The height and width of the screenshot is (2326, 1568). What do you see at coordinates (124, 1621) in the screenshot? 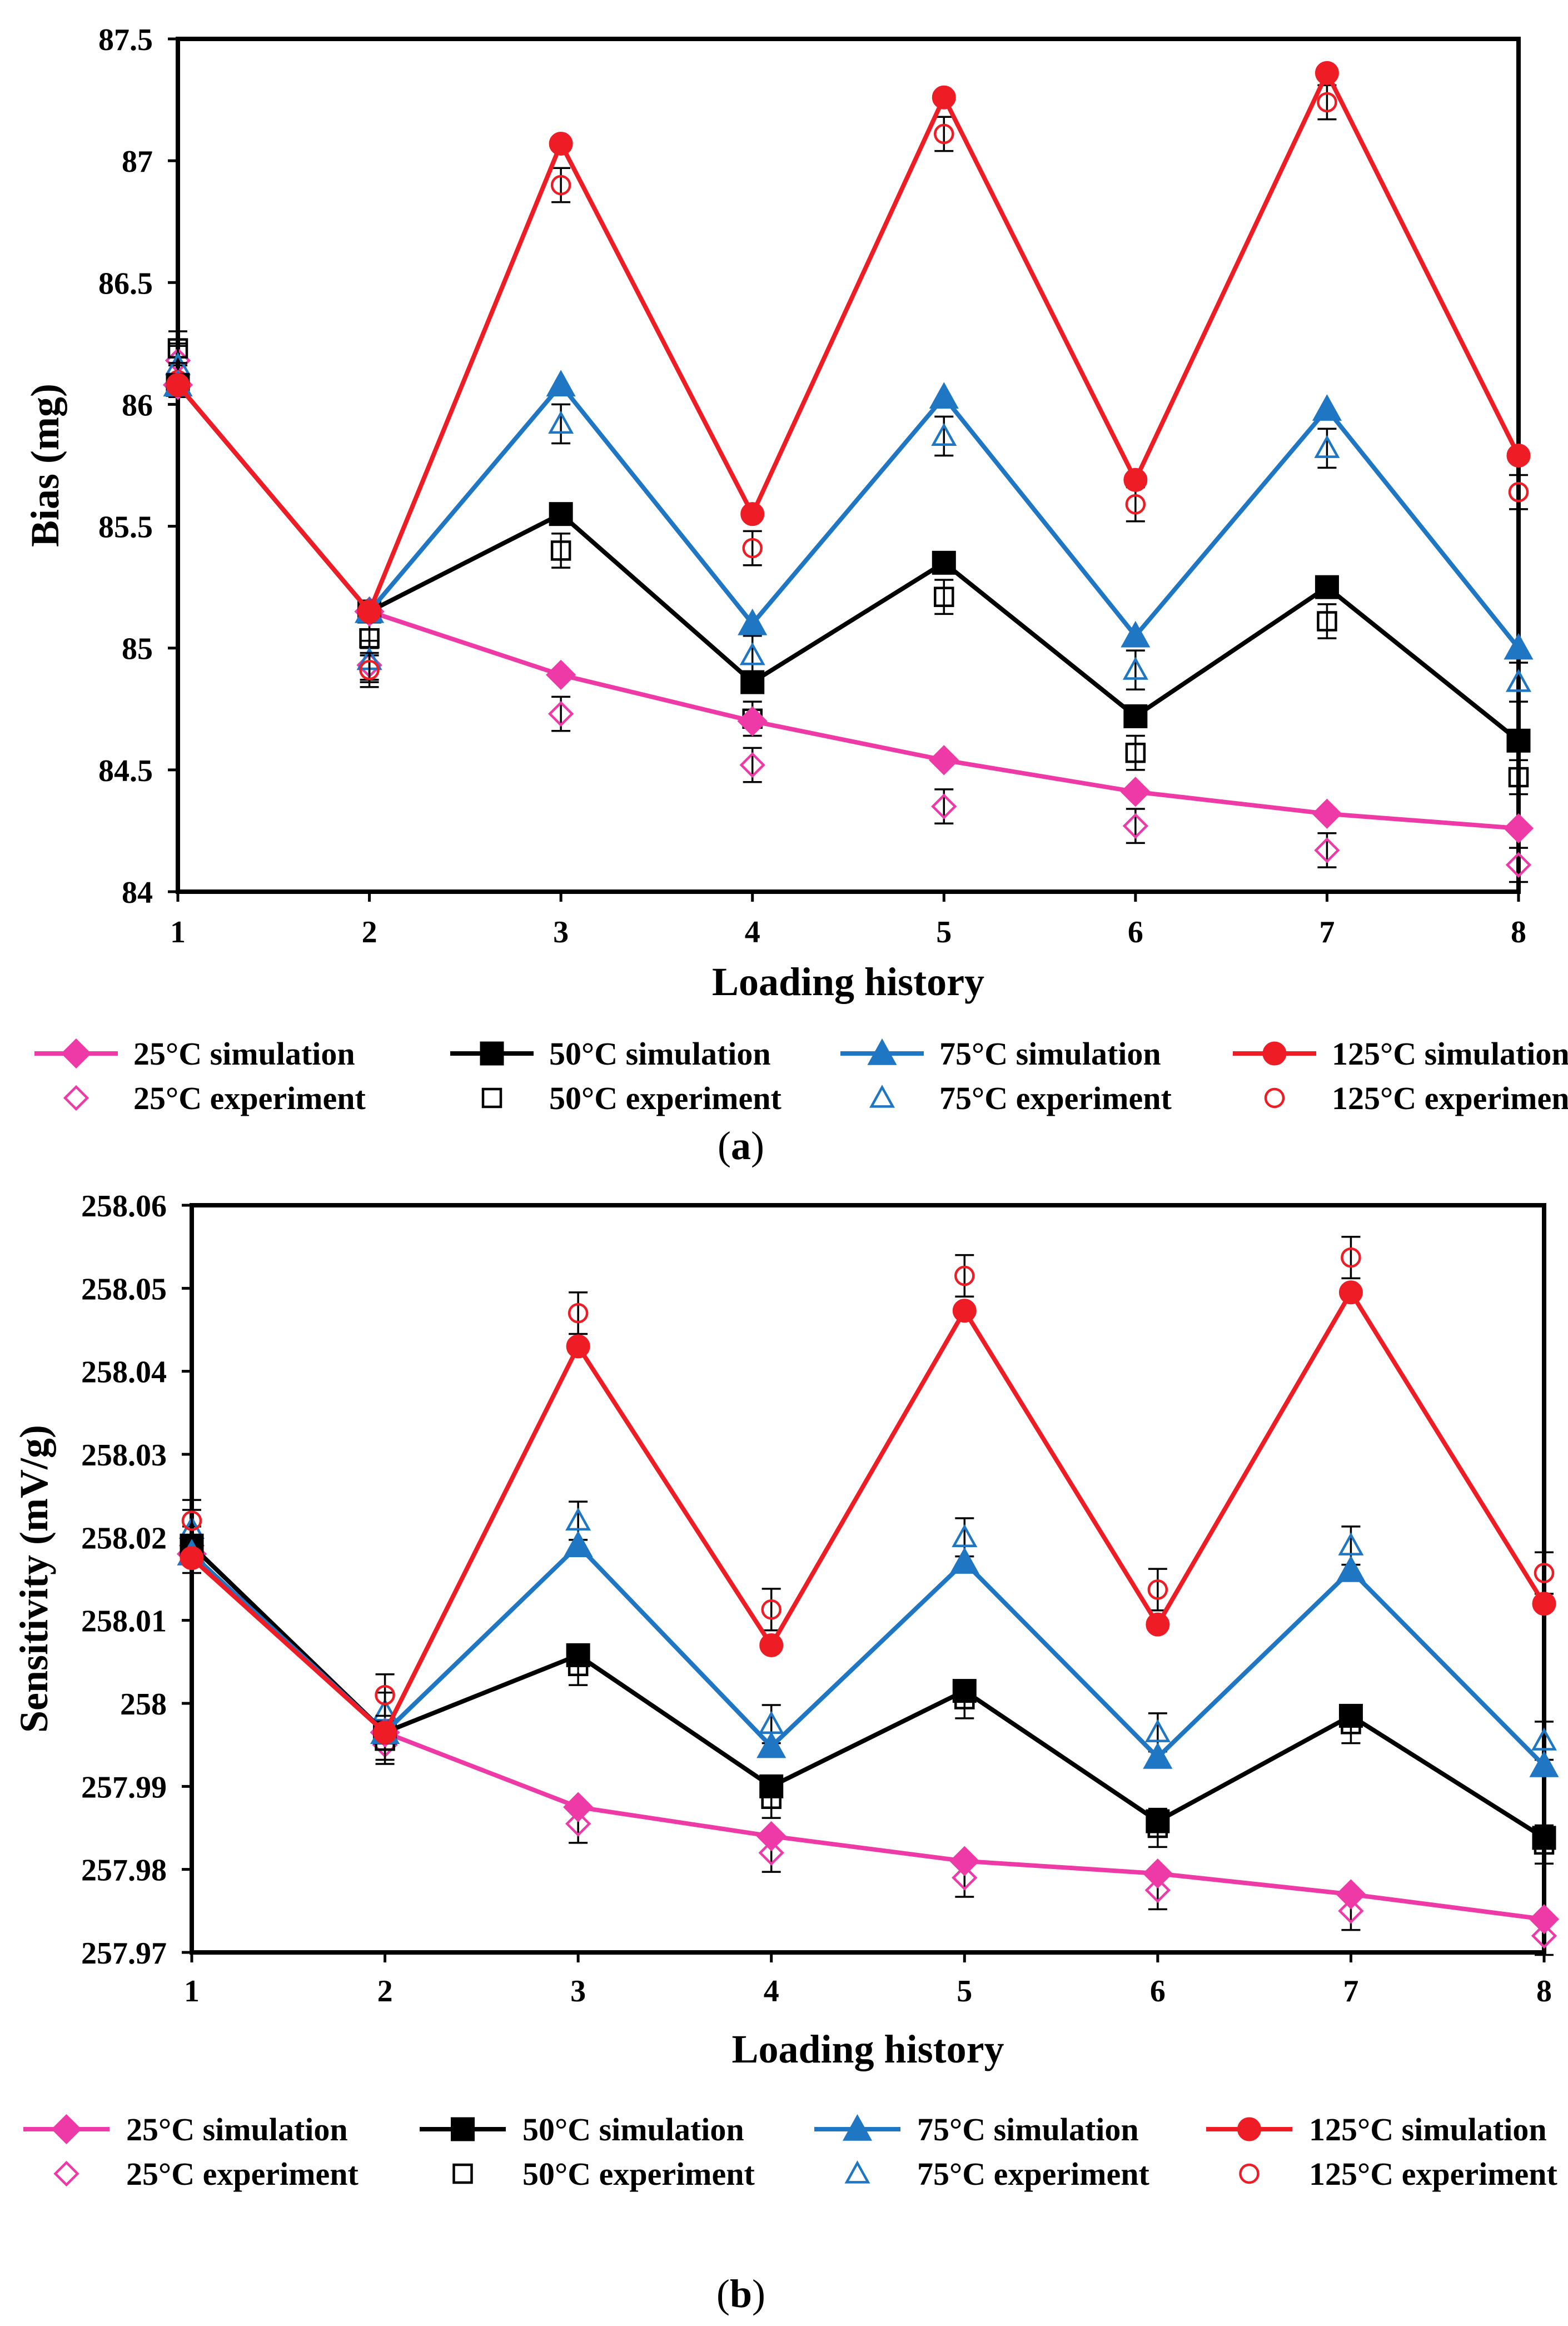
I see `y-tick-label: 258.01` at bounding box center [124, 1621].